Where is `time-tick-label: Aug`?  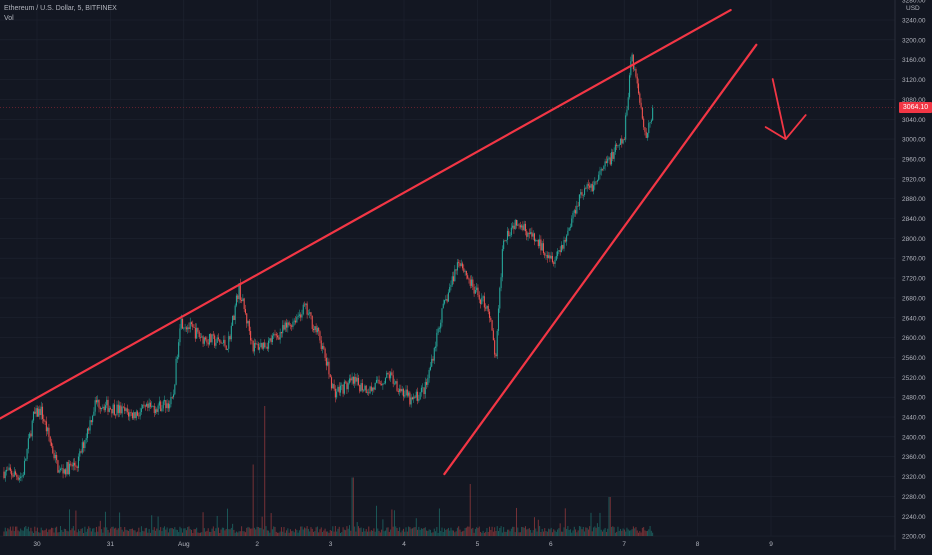
time-tick-label: Aug is located at coordinates (184, 544).